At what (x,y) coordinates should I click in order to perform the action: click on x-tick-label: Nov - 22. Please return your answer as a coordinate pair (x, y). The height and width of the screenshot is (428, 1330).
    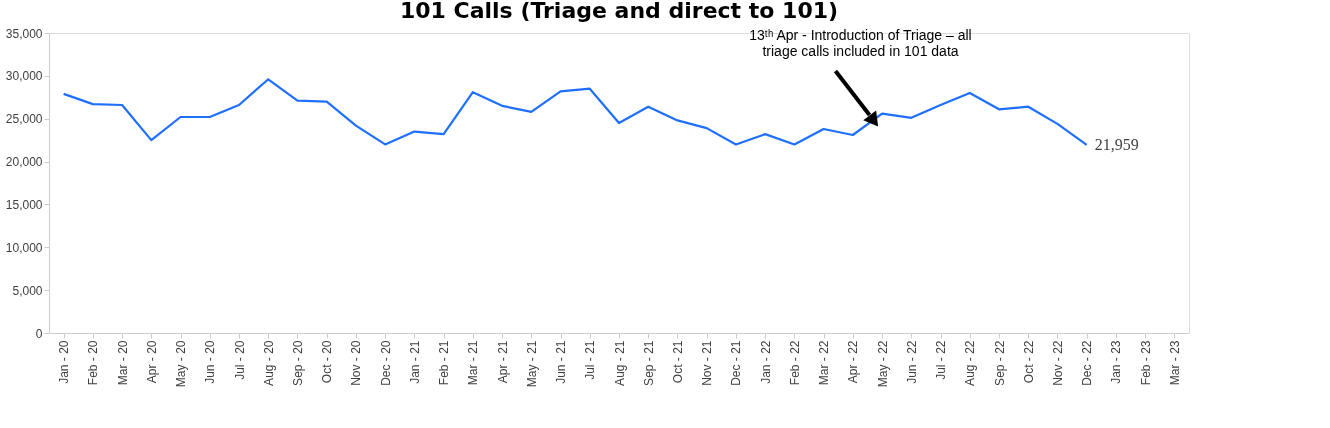
    Looking at the image, I should click on (1057, 363).